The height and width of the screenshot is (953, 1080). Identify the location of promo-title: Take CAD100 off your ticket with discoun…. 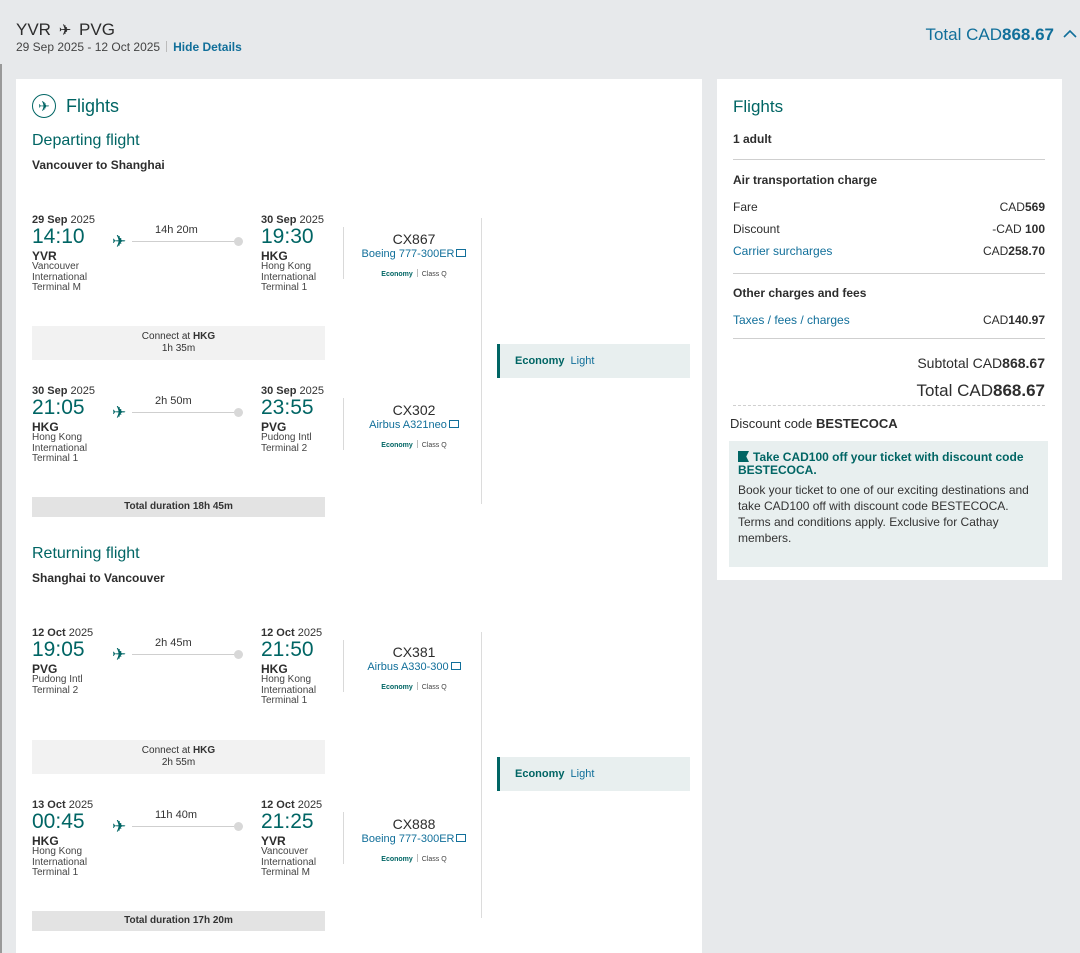
(881, 463).